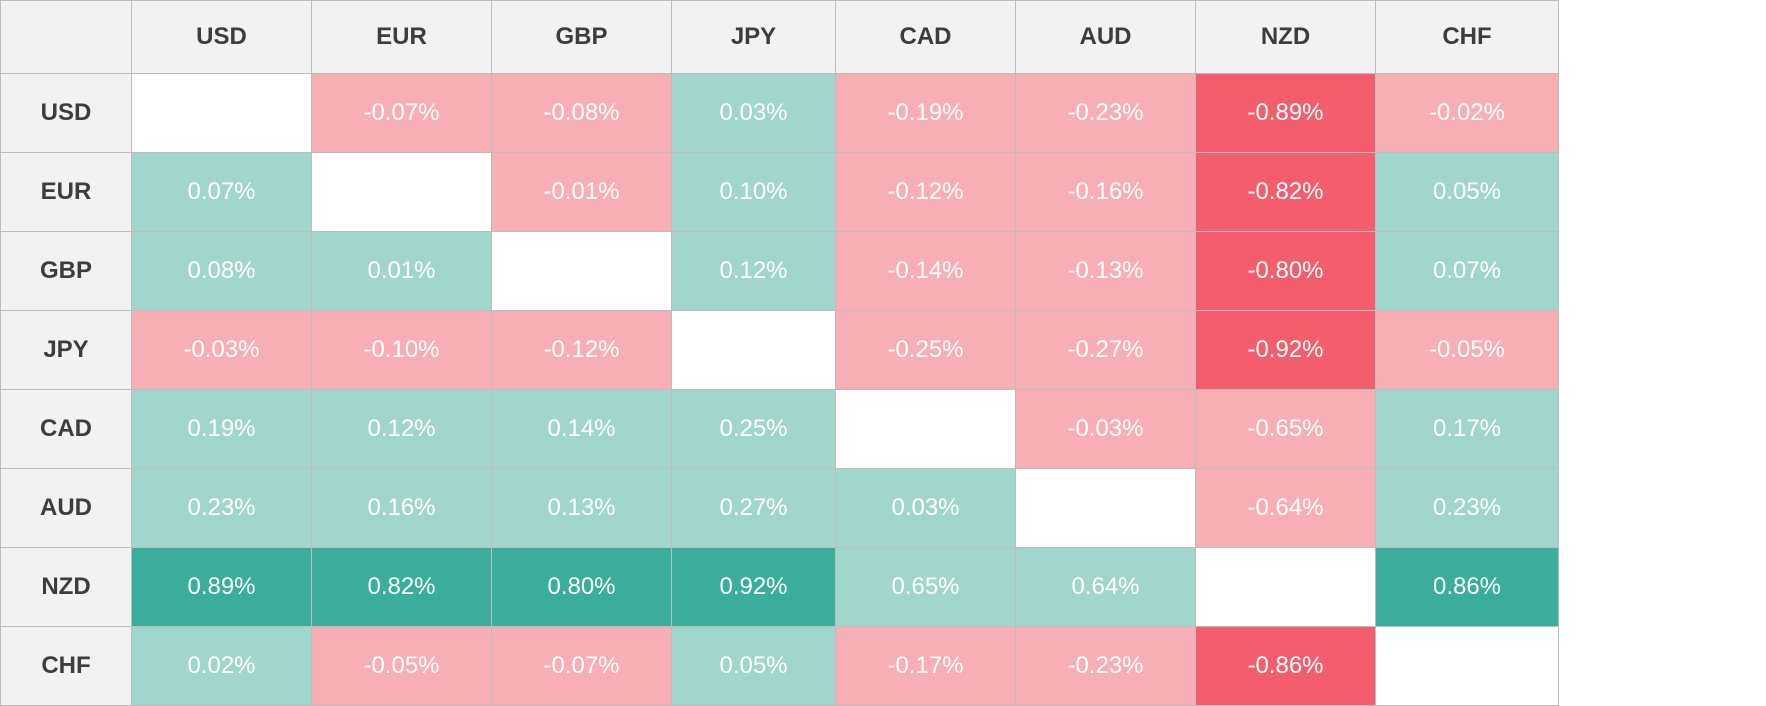 This screenshot has height=706, width=1766. Describe the element at coordinates (66, 37) in the screenshot. I see `corner-cell` at that location.